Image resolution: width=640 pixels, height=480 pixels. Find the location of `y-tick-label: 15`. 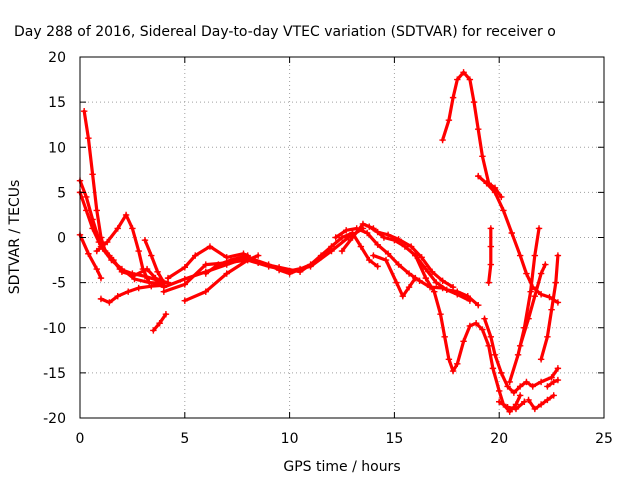

y-tick-label: 15 is located at coordinates (57, 103).